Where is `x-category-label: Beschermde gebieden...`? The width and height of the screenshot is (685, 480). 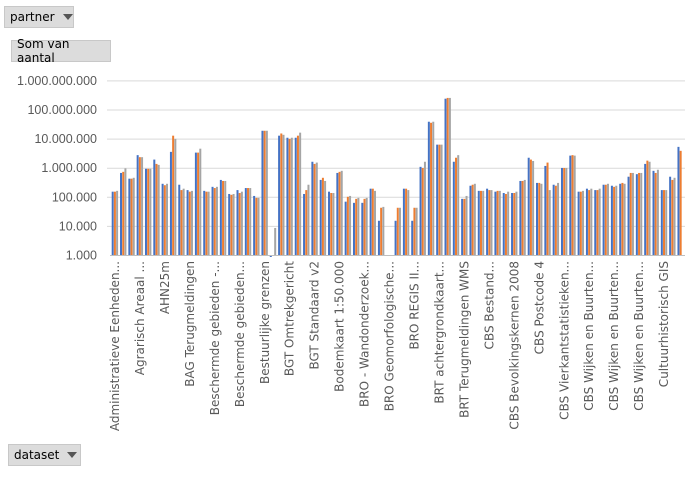
x-category-label: Beschermde gebieden... is located at coordinates (240, 334).